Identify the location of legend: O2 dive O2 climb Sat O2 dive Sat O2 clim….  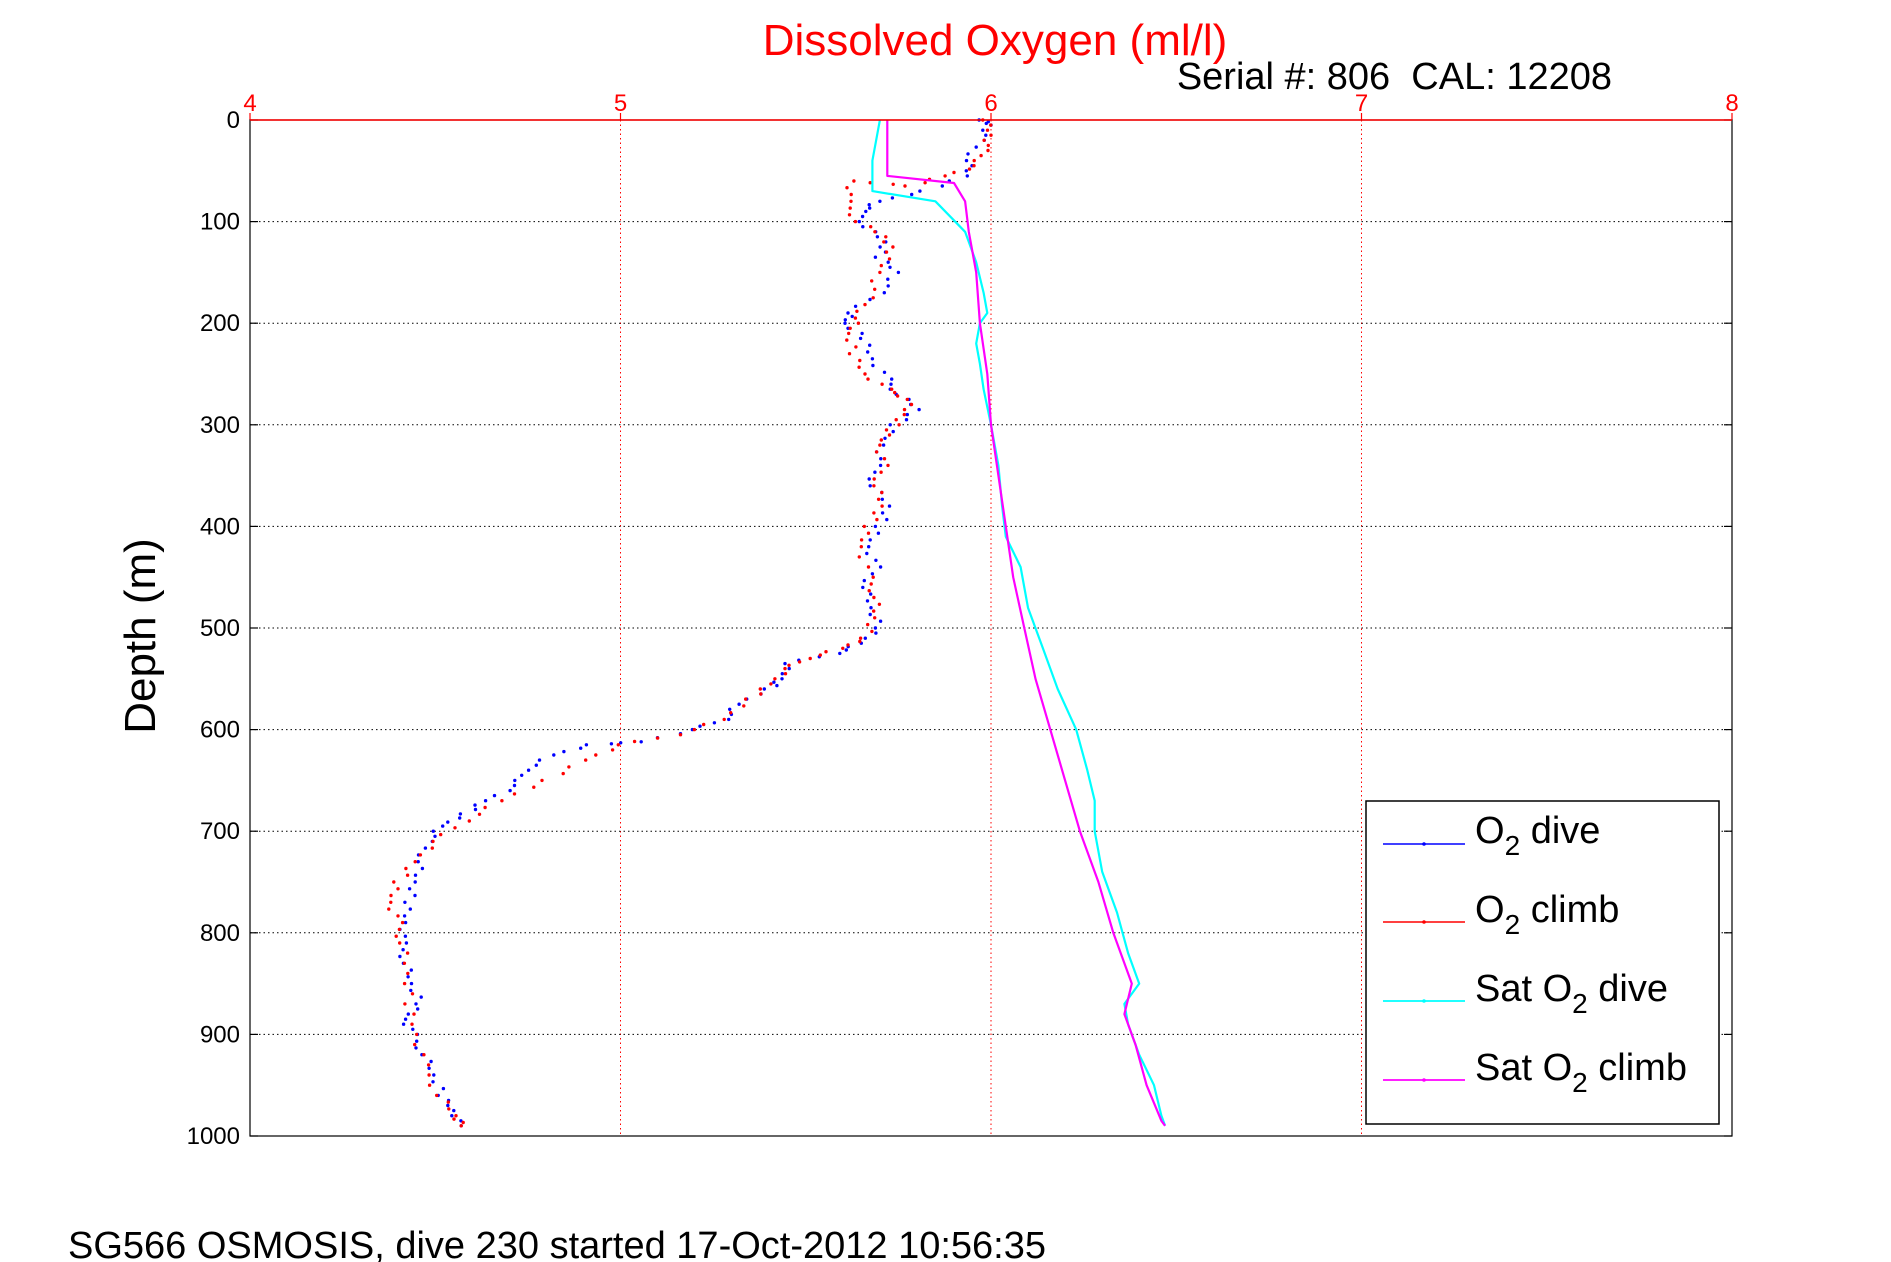
(1542, 962).